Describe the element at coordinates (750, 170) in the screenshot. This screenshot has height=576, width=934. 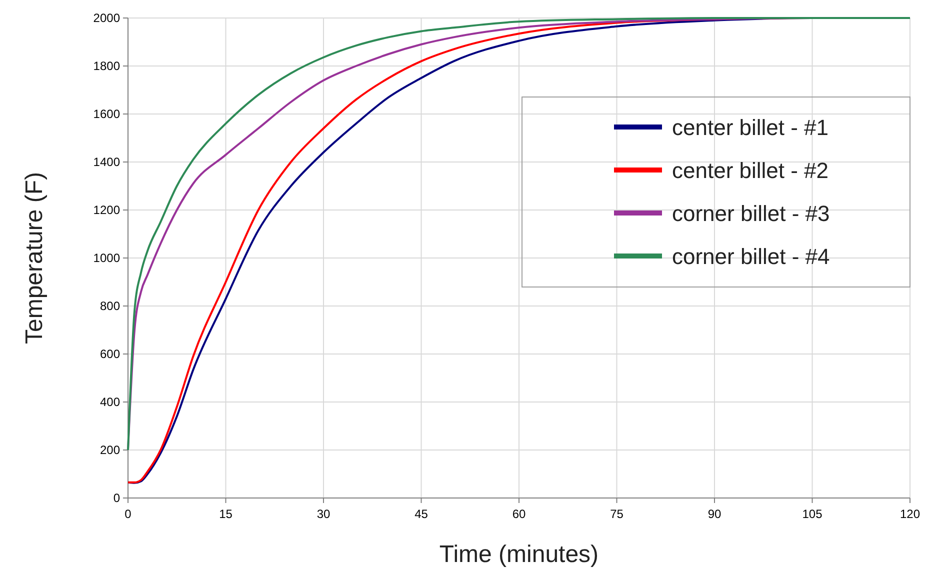
I see `legend-label: center billet - #2` at that location.